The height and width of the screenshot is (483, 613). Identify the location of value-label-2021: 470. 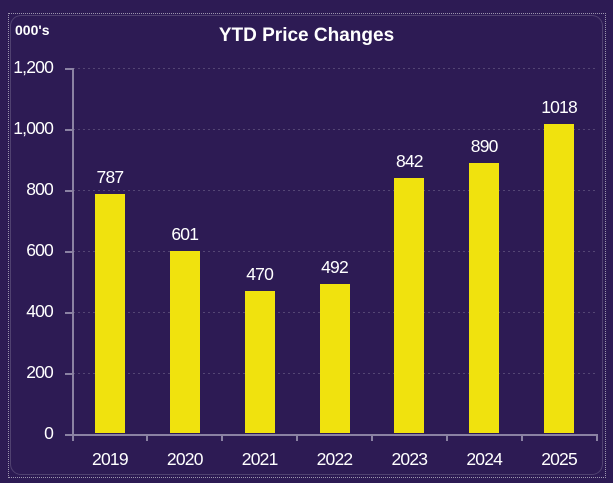
(260, 274).